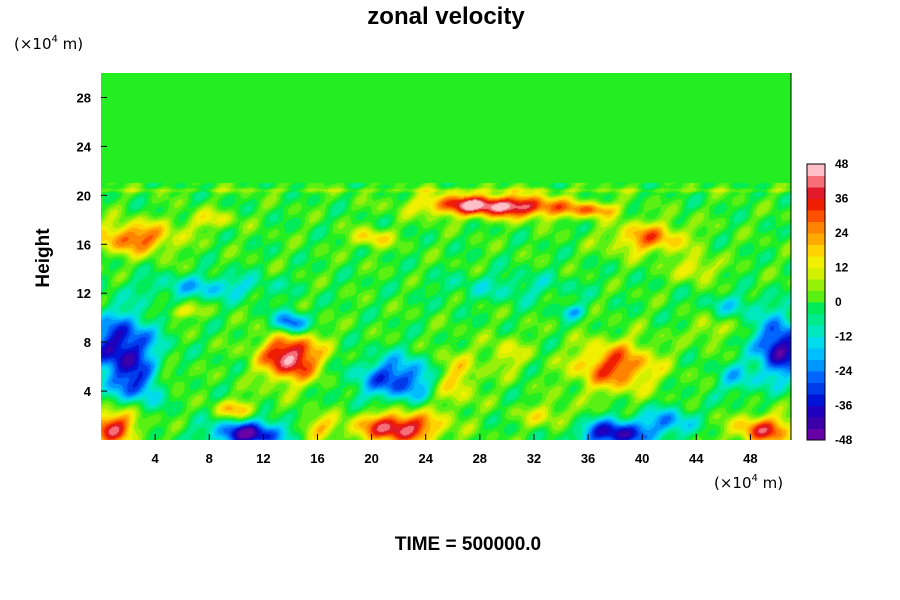  I want to click on y-axis-label: Height, so click(43, 258).